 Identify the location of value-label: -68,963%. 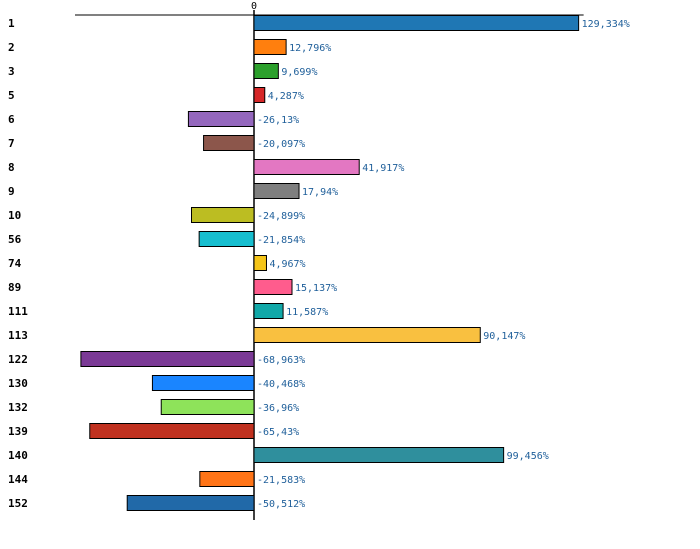
(281, 360).